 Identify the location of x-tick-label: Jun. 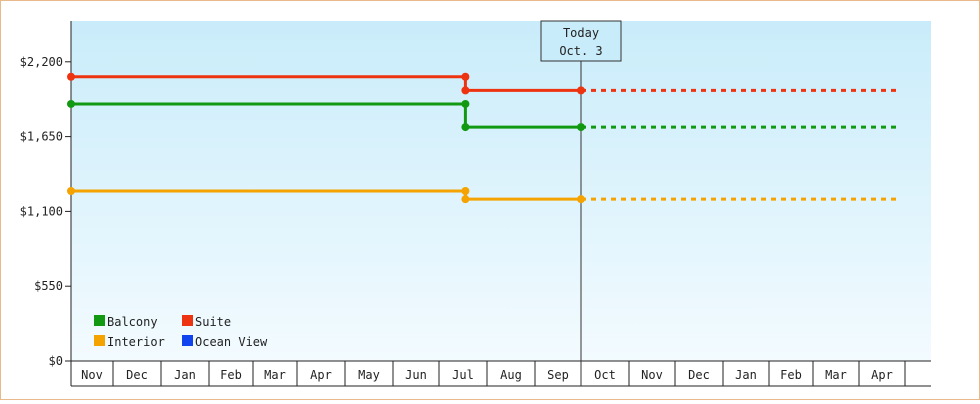
(416, 375).